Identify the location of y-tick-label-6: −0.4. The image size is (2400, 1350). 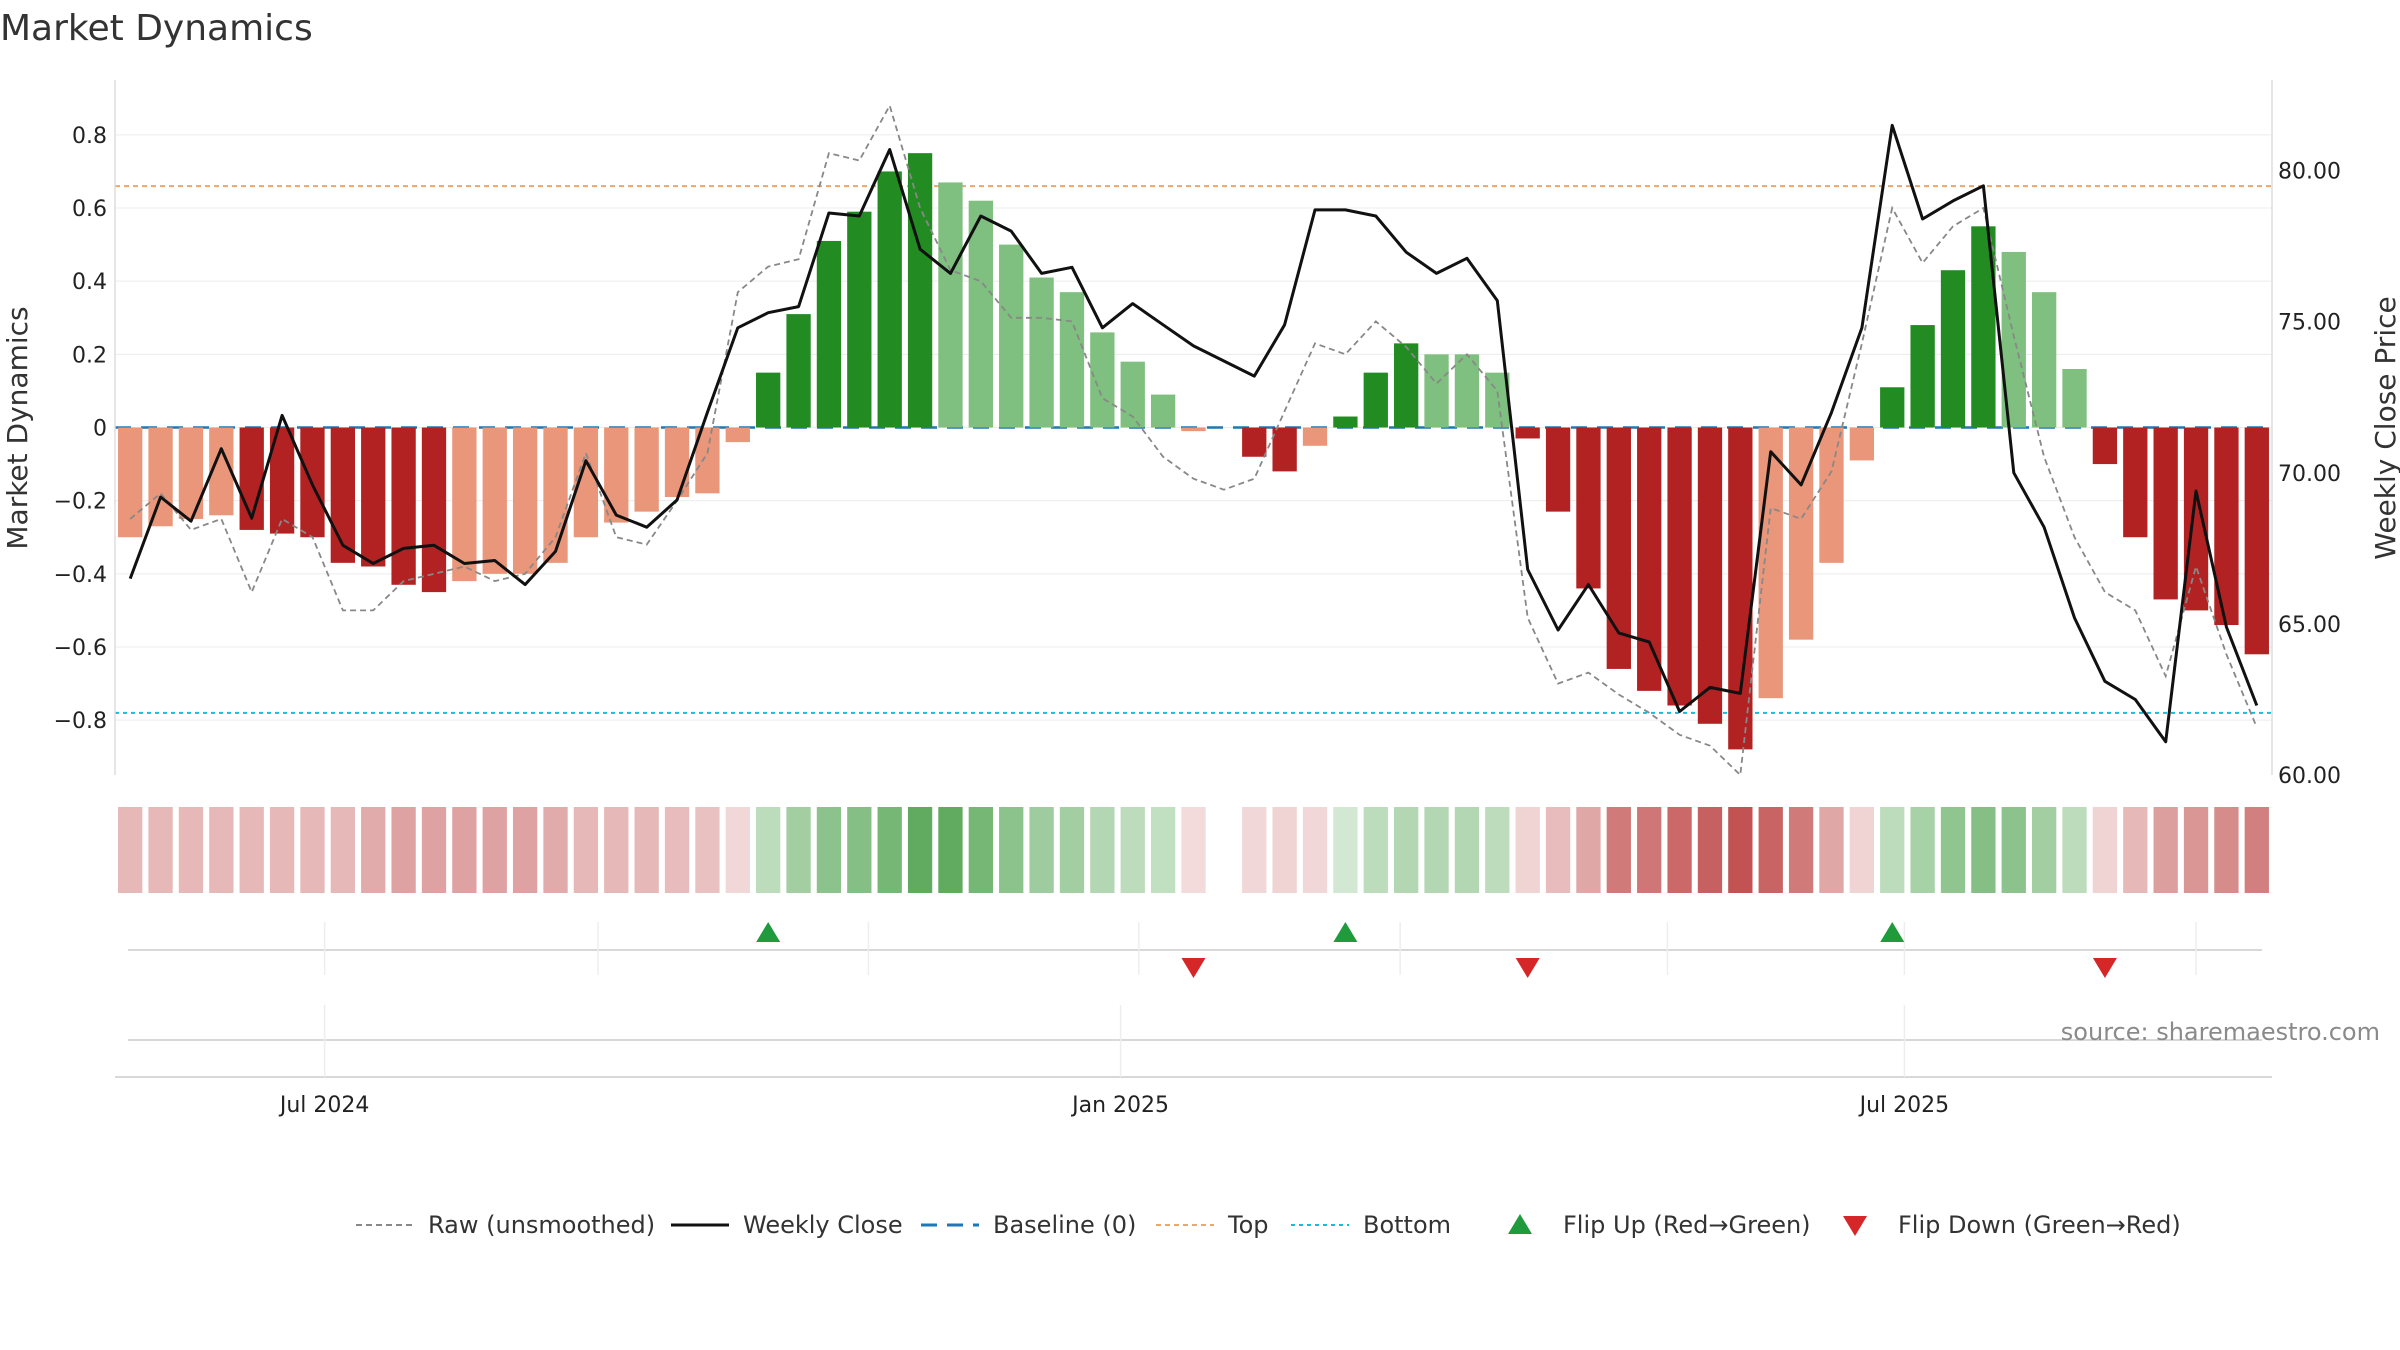
(80, 575).